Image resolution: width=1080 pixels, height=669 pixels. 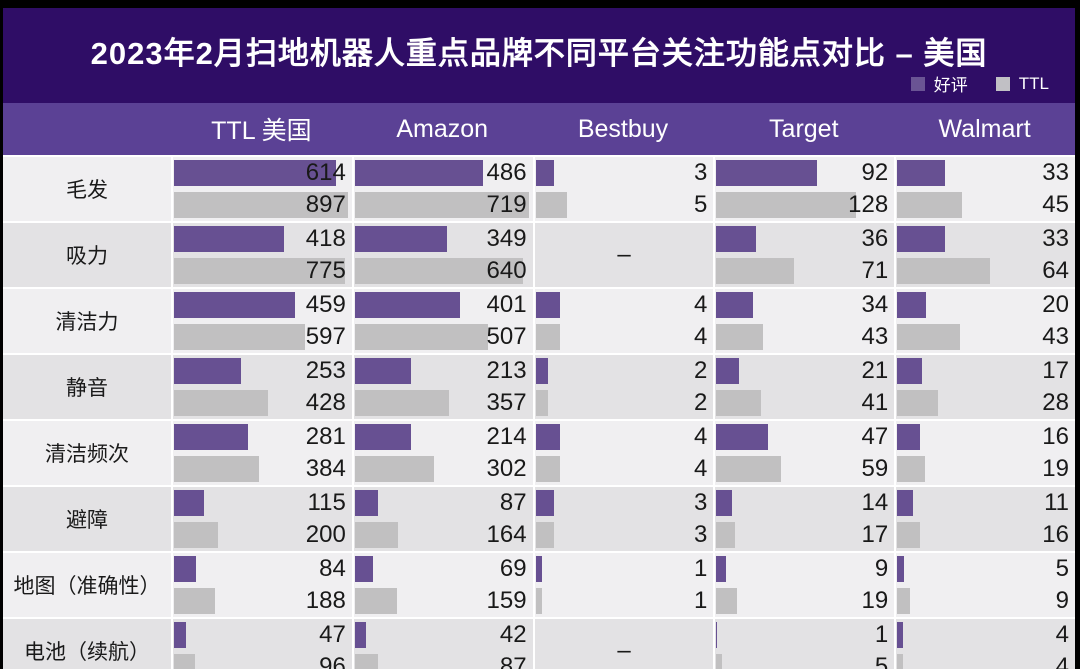 I want to click on total-bar-line: 17, so click(x=804, y=535).